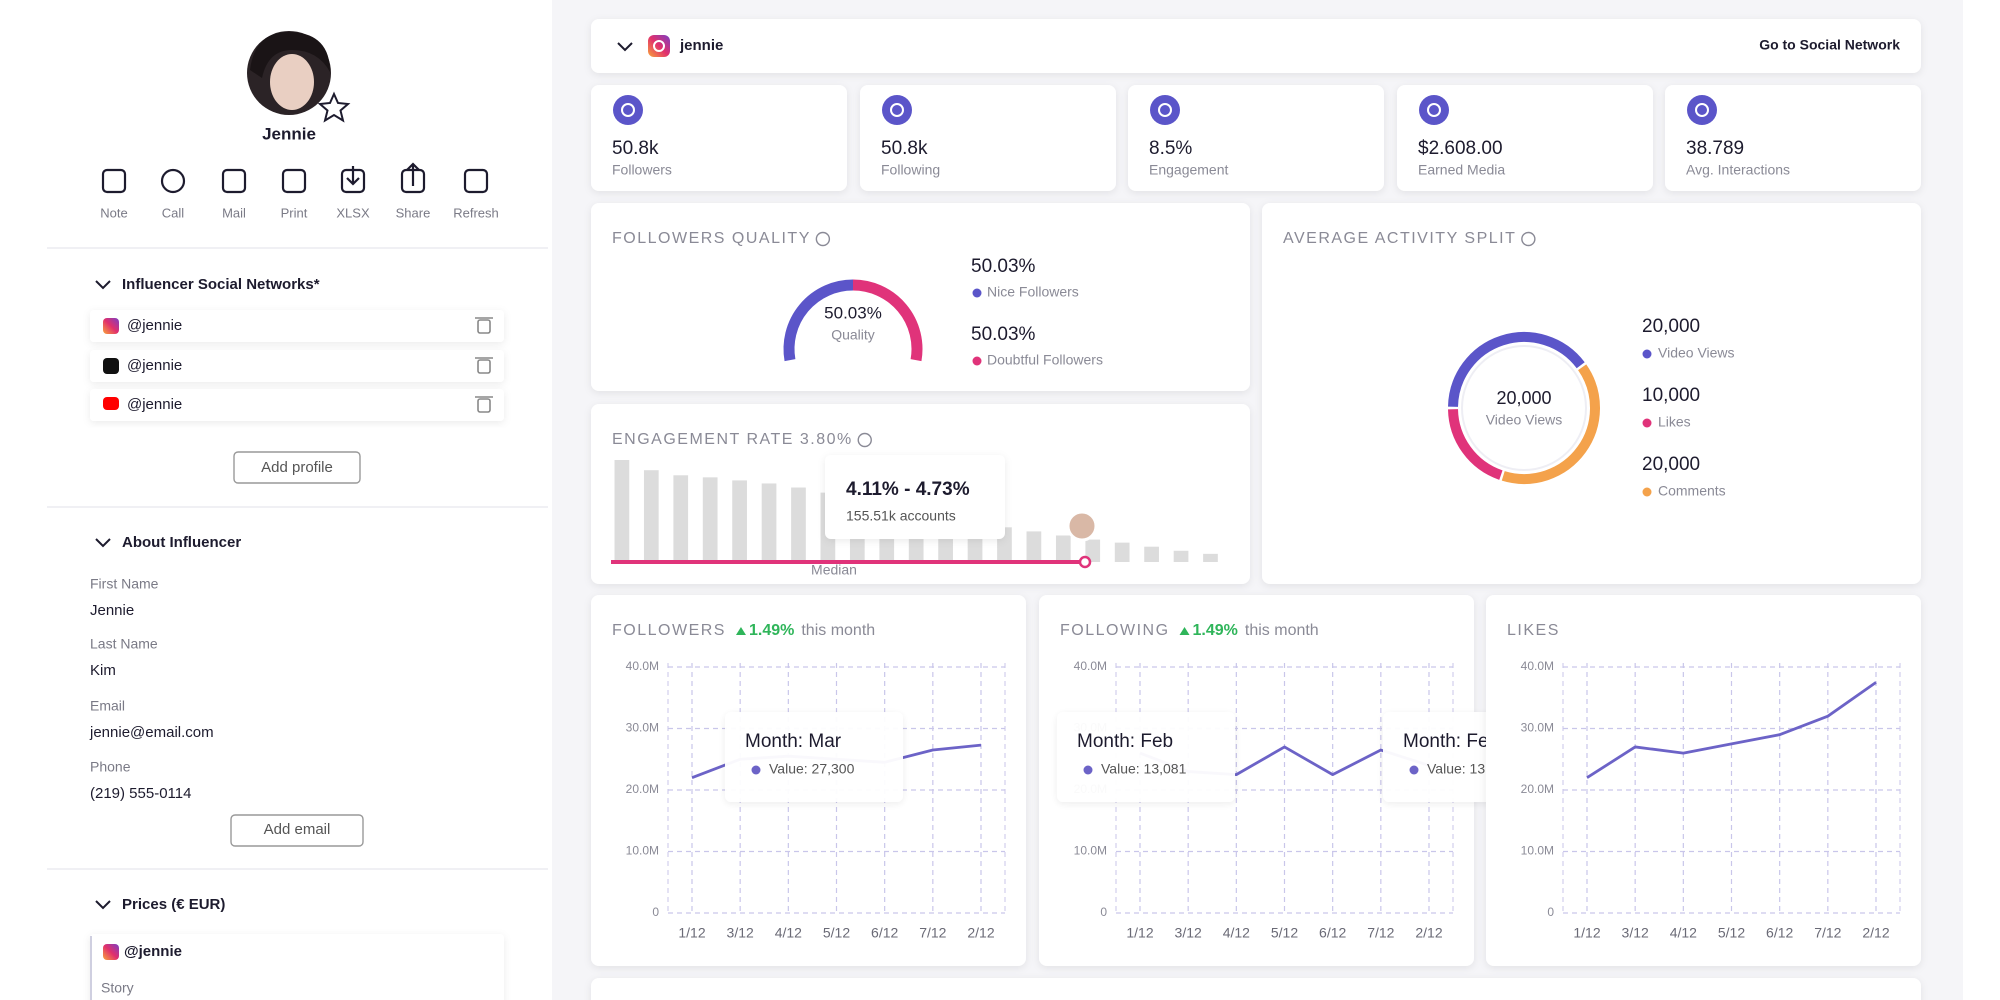  I want to click on chart-tooltip, so click(1146, 757).